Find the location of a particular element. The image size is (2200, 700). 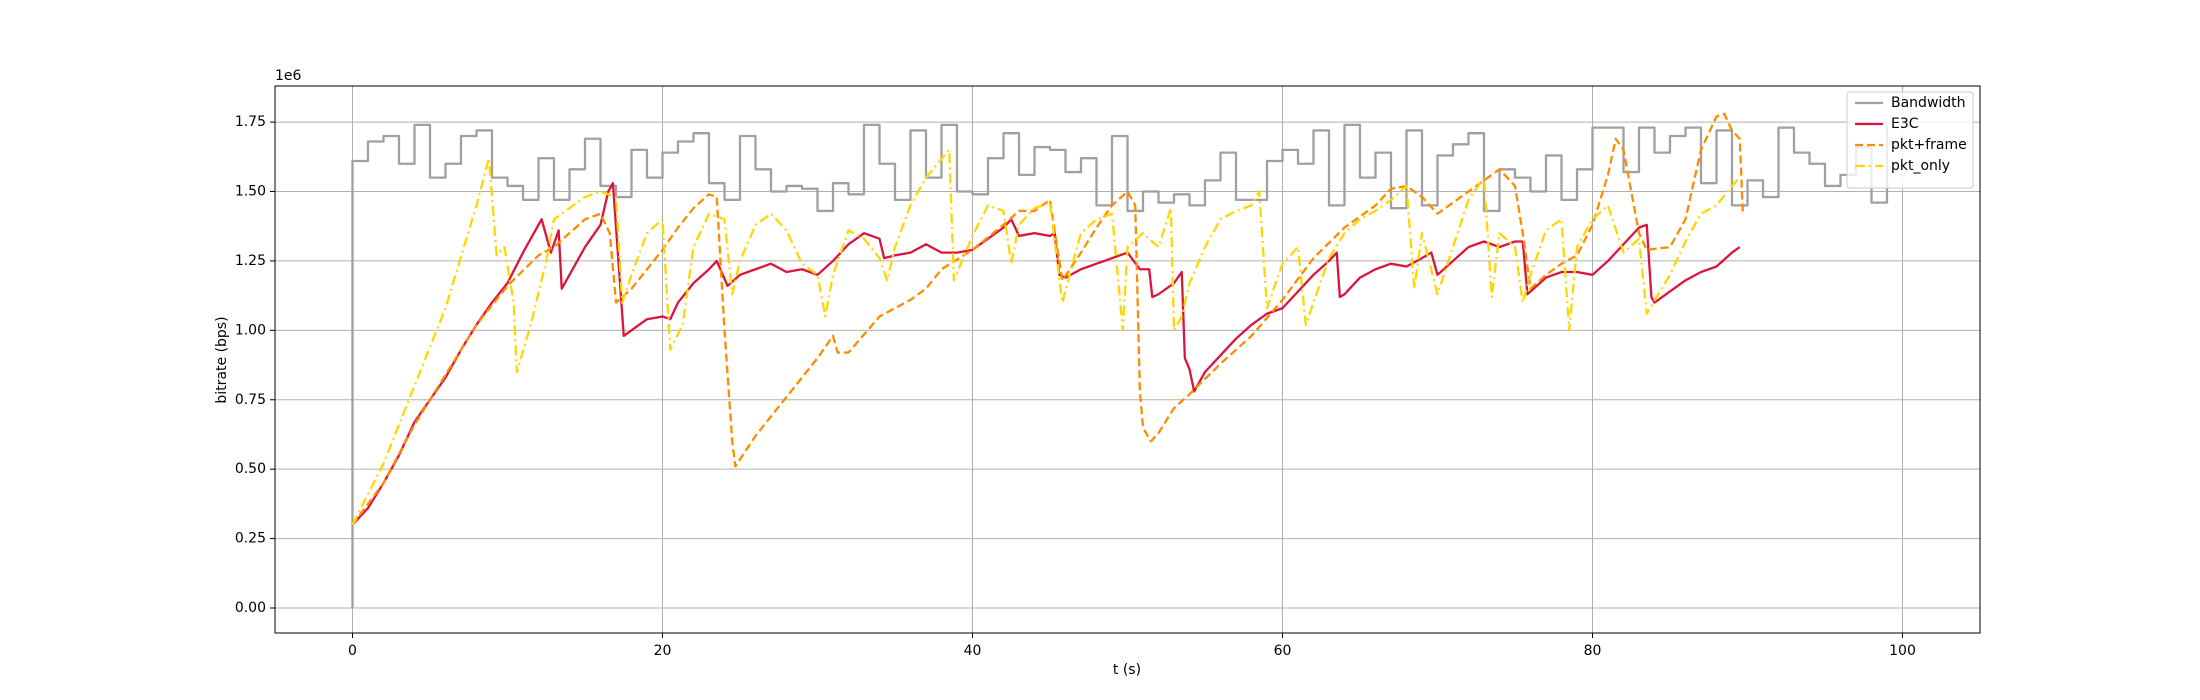

x-tick-label: 20 is located at coordinates (663, 651).